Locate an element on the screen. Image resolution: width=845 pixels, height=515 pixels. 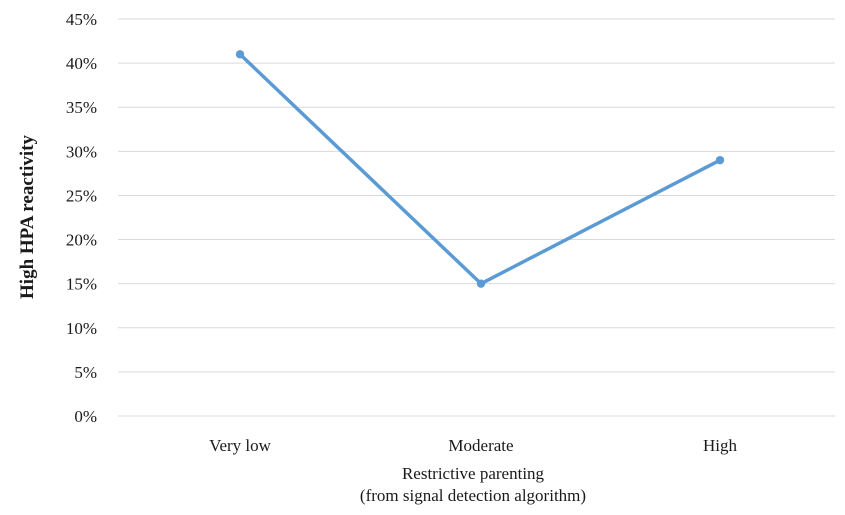
y-axis-label: High HPA reactivity is located at coordinates (27, 217).